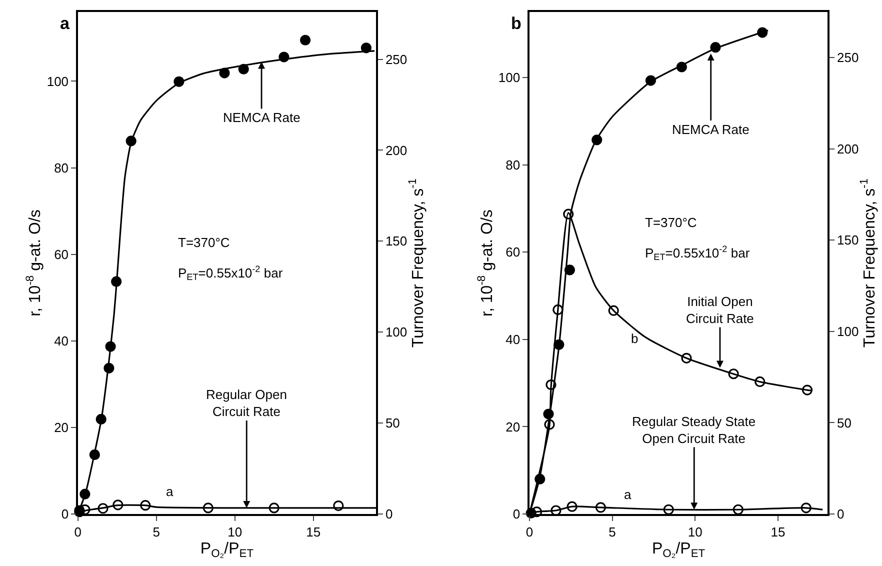 The height and width of the screenshot is (566, 882). I want to click on annotation: Regular Open Circuit Rate, so click(246, 403).